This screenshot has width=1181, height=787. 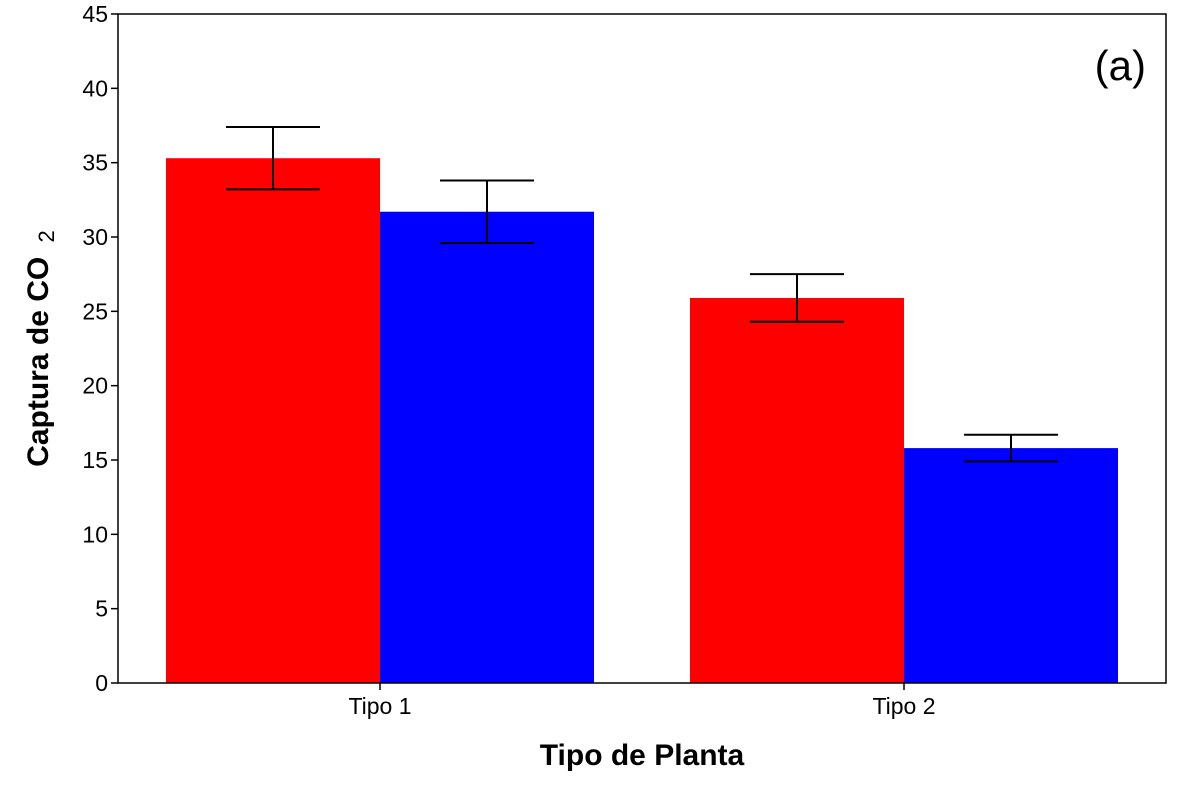 I want to click on y-tick-label: 45, so click(x=95, y=14).